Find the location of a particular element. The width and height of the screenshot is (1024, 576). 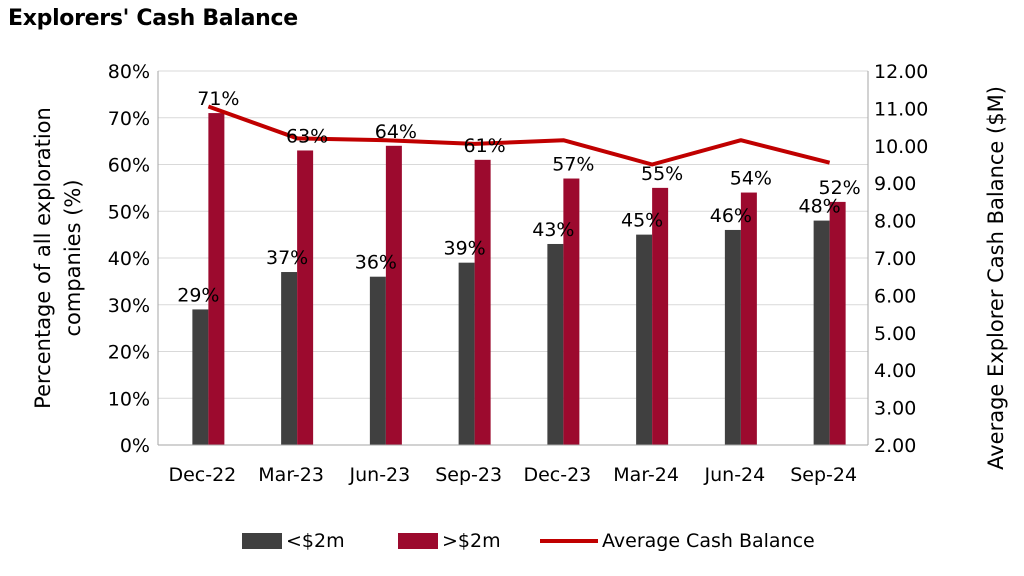

y-tick-label: 70% is located at coordinates (129, 119).